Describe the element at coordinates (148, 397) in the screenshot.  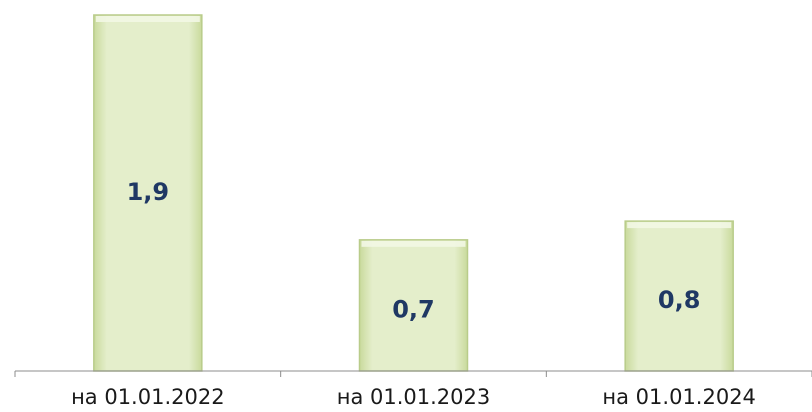
I see `x-axis-tick-label: на 01.01.2022` at that location.